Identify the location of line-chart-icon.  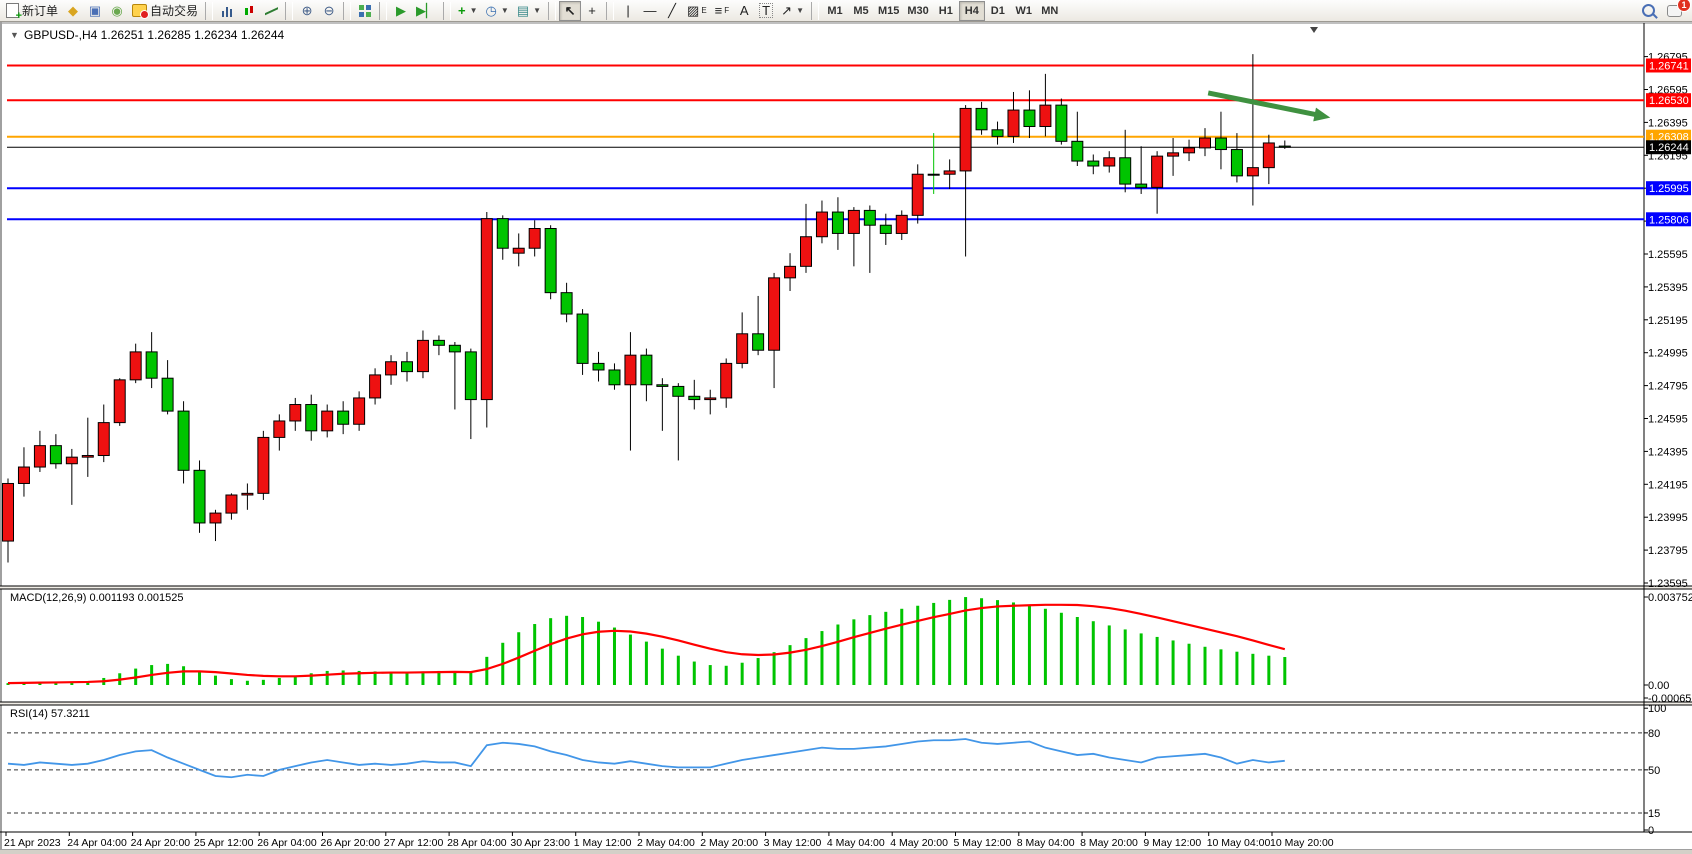
(271, 11).